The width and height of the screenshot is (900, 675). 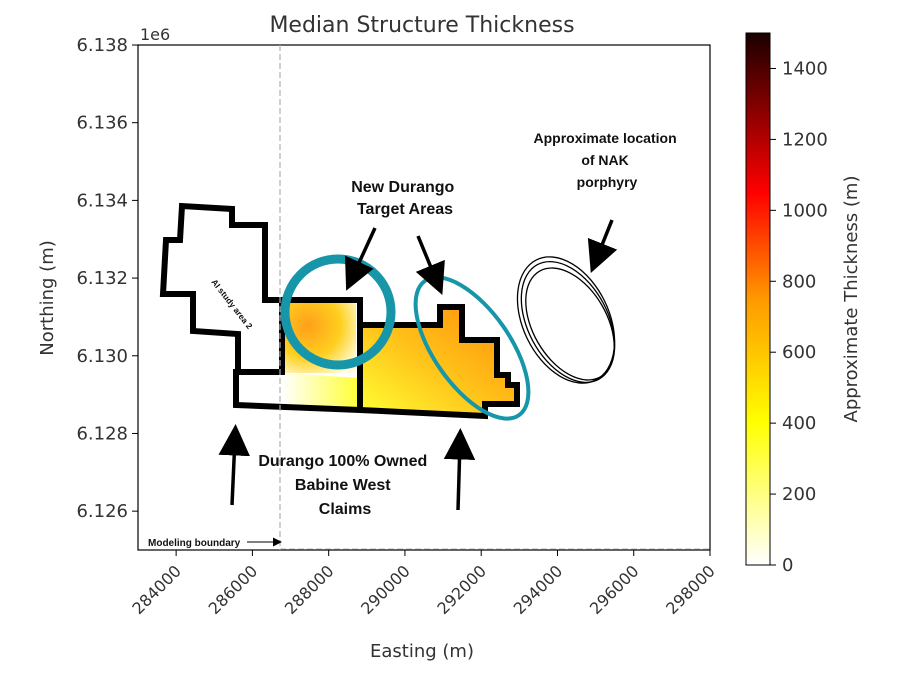 I want to click on chart-title: Median Structure Thickness, so click(x=421, y=25).